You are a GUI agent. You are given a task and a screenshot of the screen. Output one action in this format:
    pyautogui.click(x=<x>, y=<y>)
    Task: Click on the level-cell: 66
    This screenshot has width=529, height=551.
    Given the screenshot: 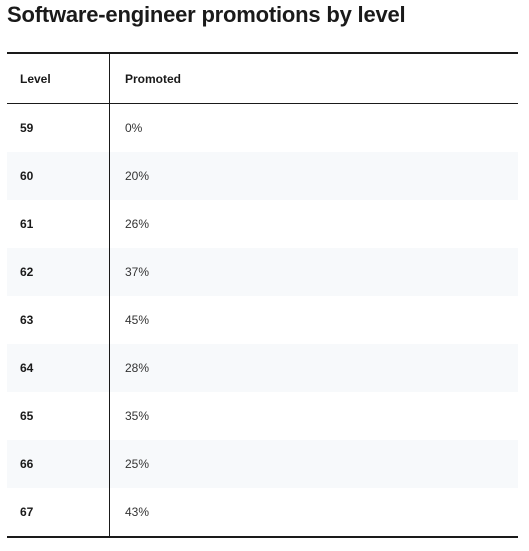 What is the action you would take?
    pyautogui.click(x=58, y=464)
    